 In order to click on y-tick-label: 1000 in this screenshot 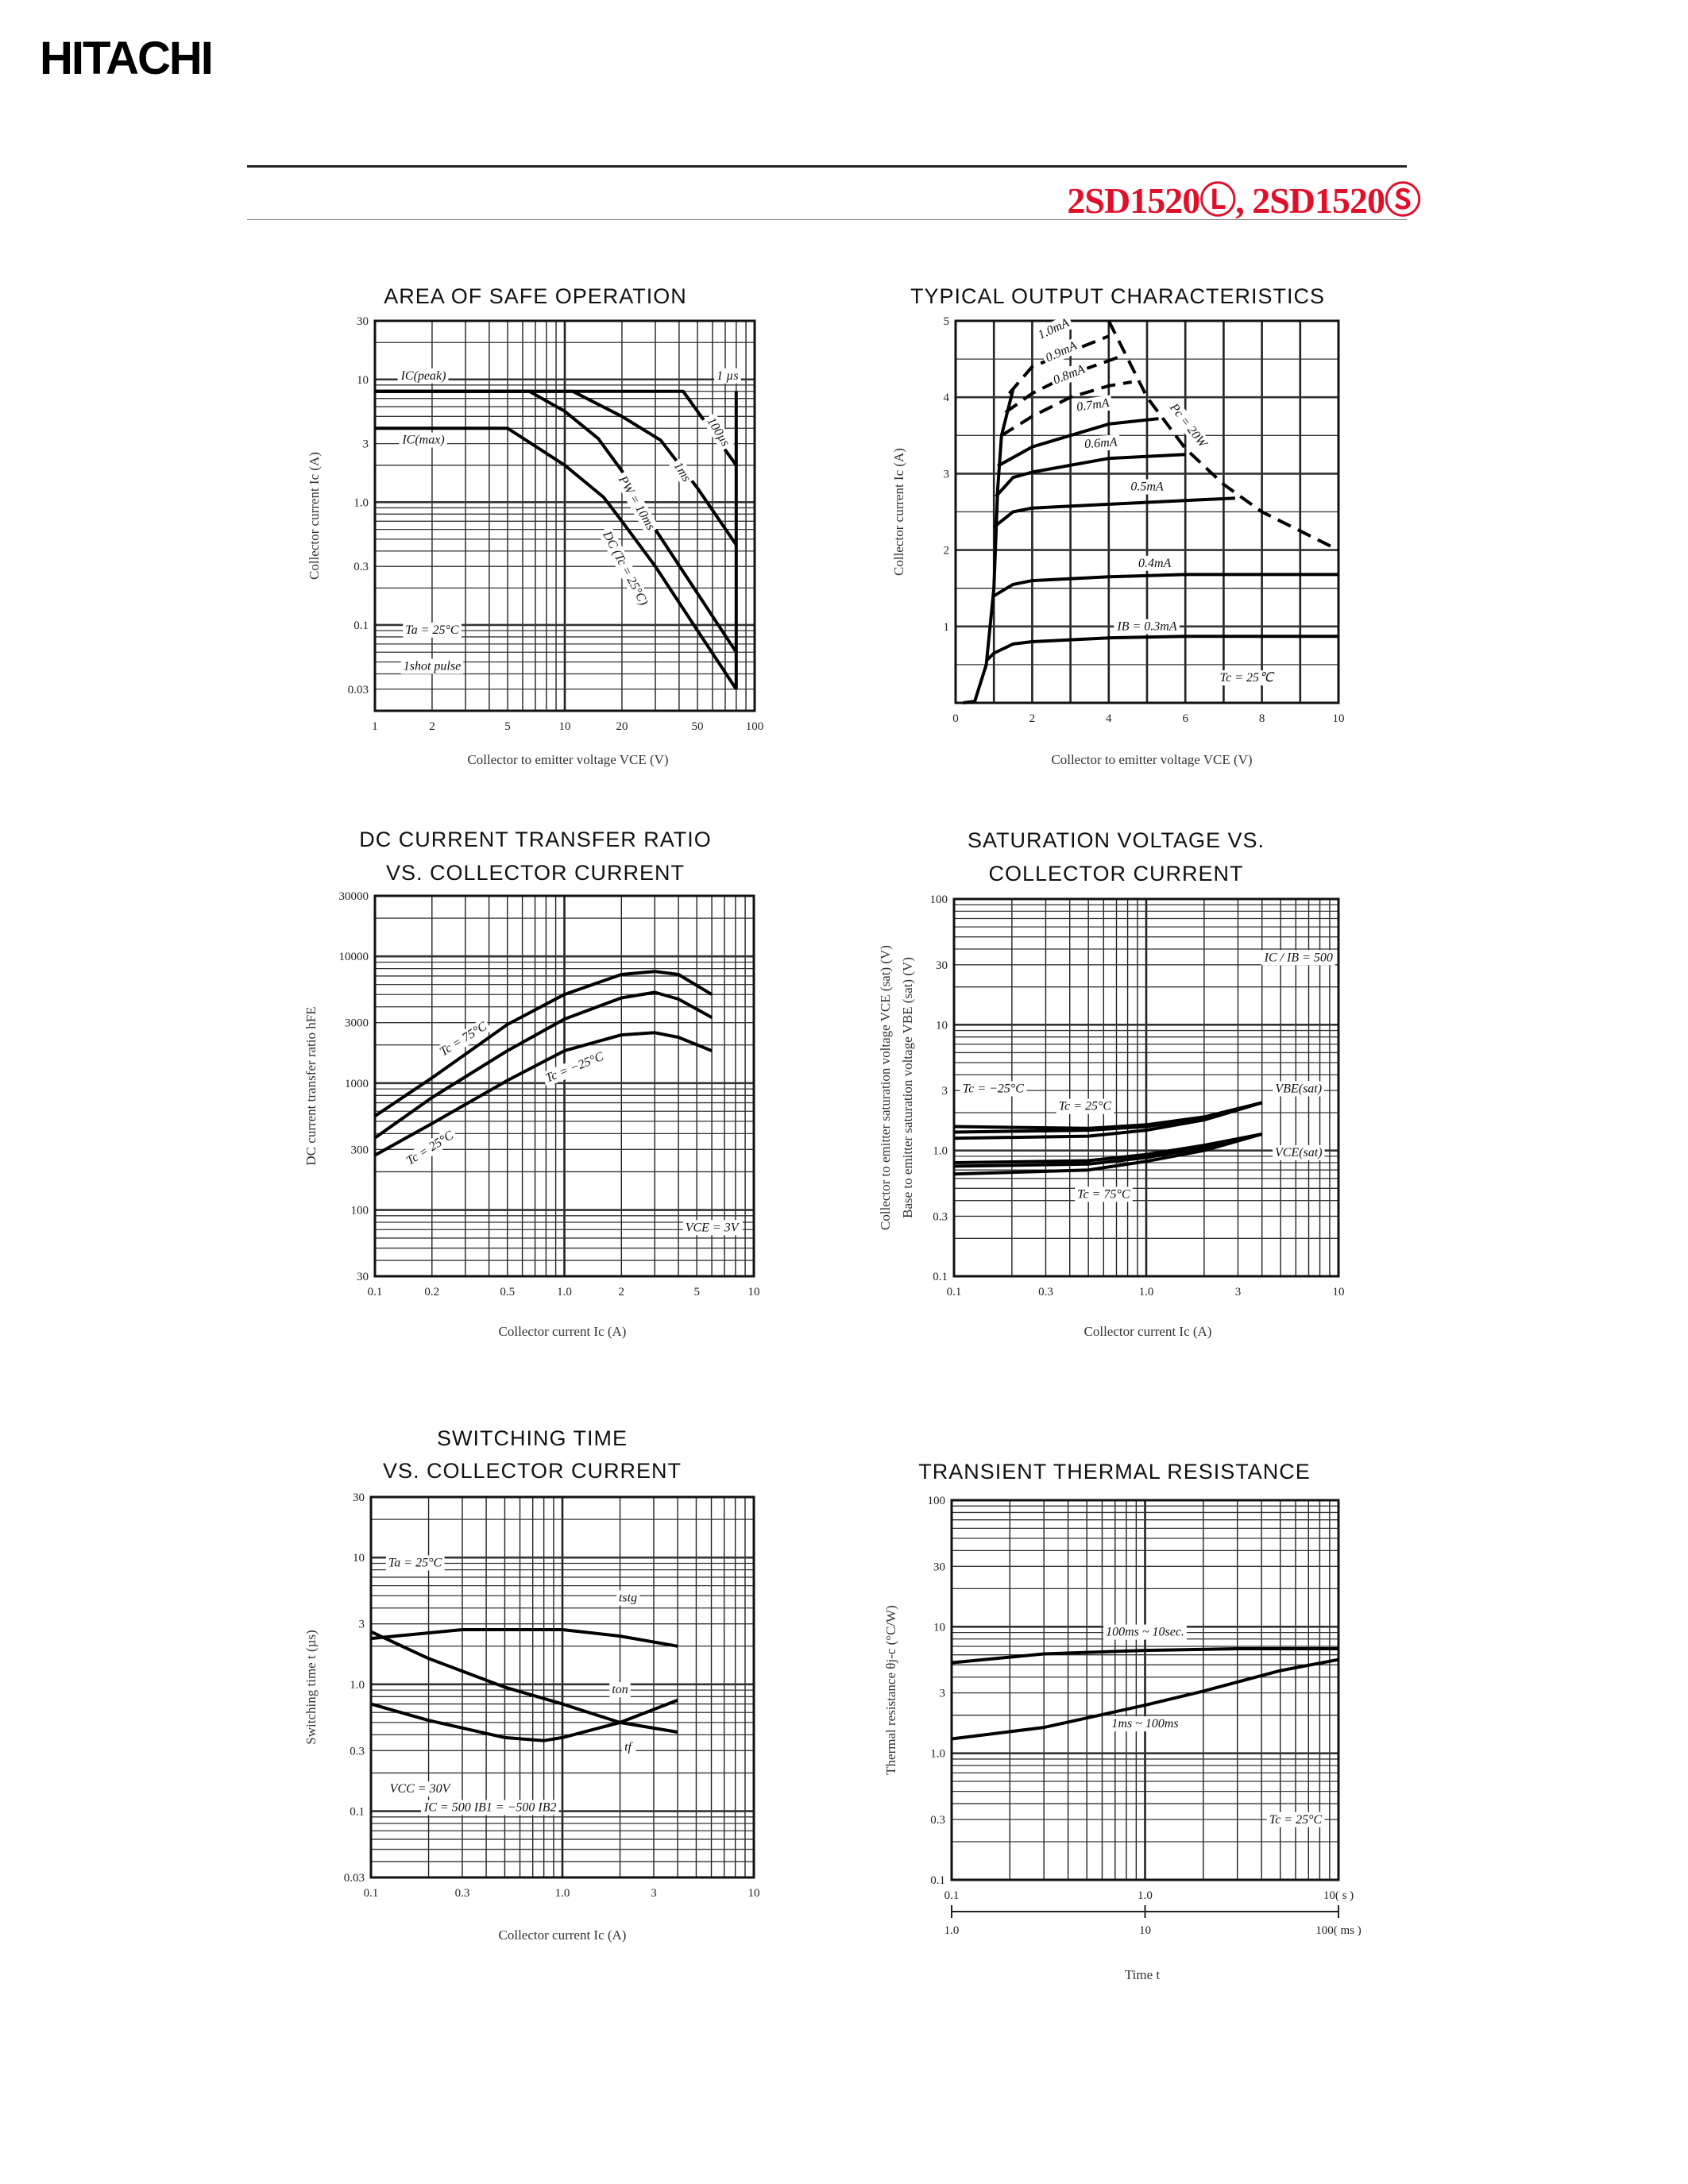, I will do `click(357, 1084)`.